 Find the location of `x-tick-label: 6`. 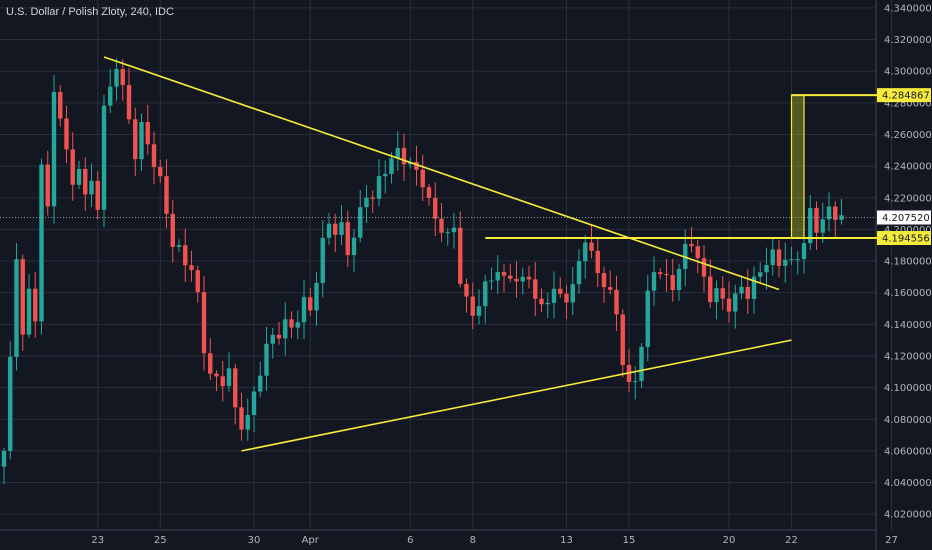

x-tick-label: 6 is located at coordinates (410, 540).